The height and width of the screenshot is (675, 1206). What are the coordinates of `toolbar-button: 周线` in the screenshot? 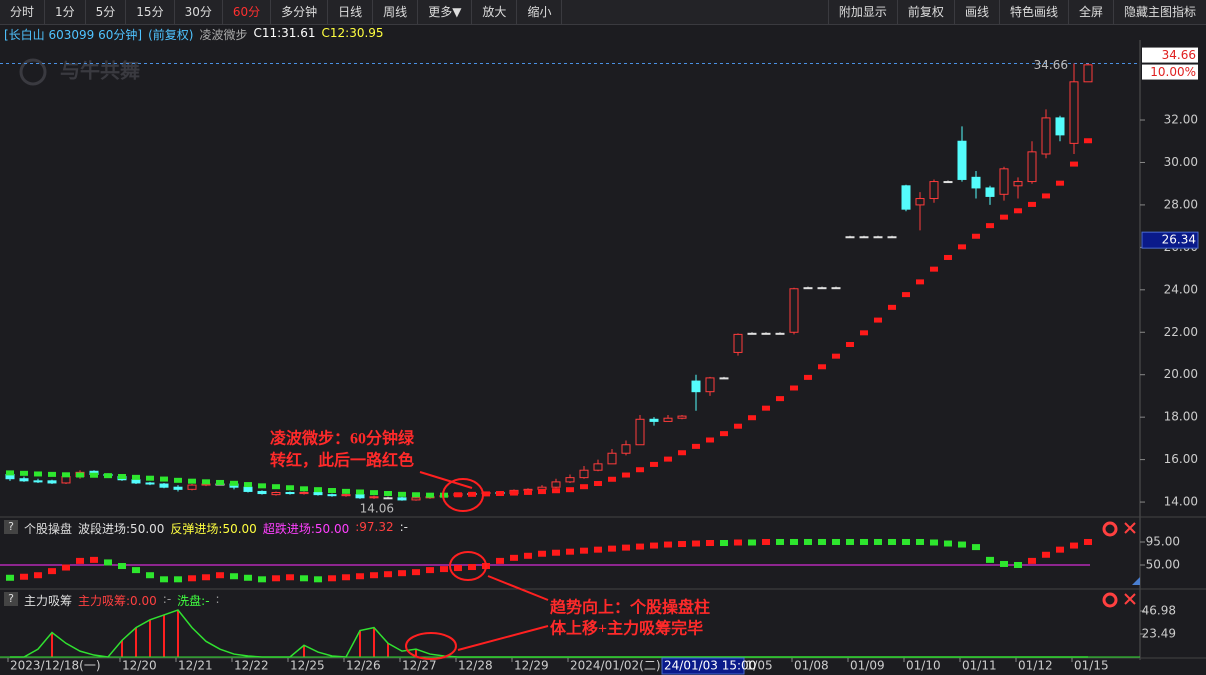 It's located at (396, 12).